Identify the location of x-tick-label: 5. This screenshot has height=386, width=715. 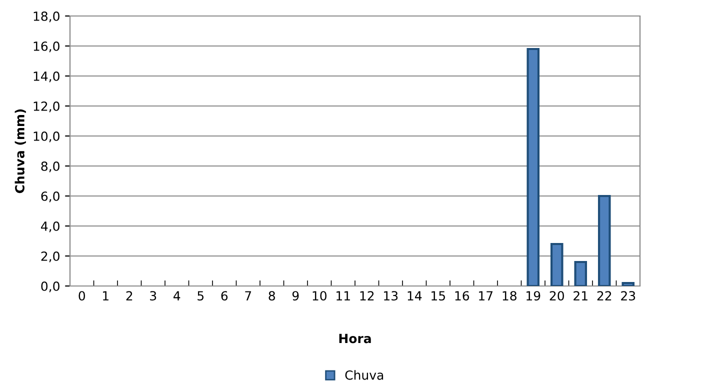
(201, 296).